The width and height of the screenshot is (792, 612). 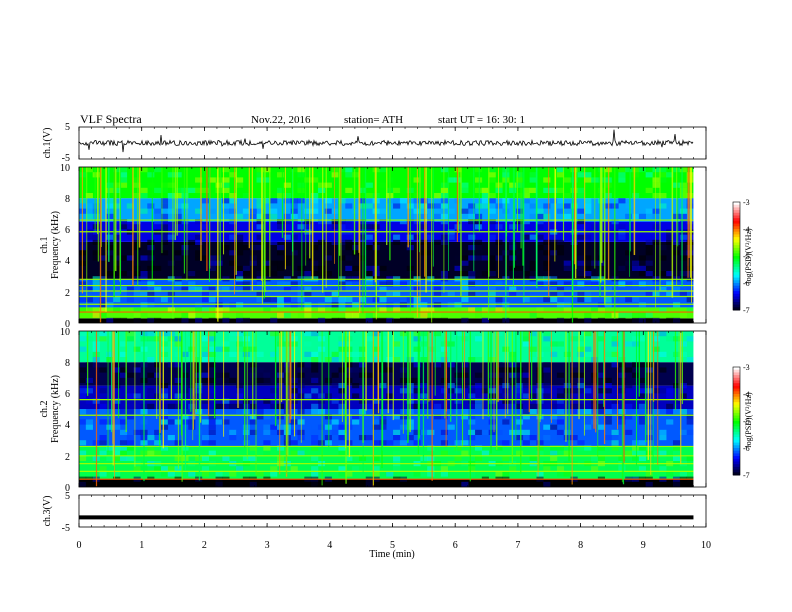 What do you see at coordinates (67, 293) in the screenshot?
I see `spec1-ytick-2: 2` at bounding box center [67, 293].